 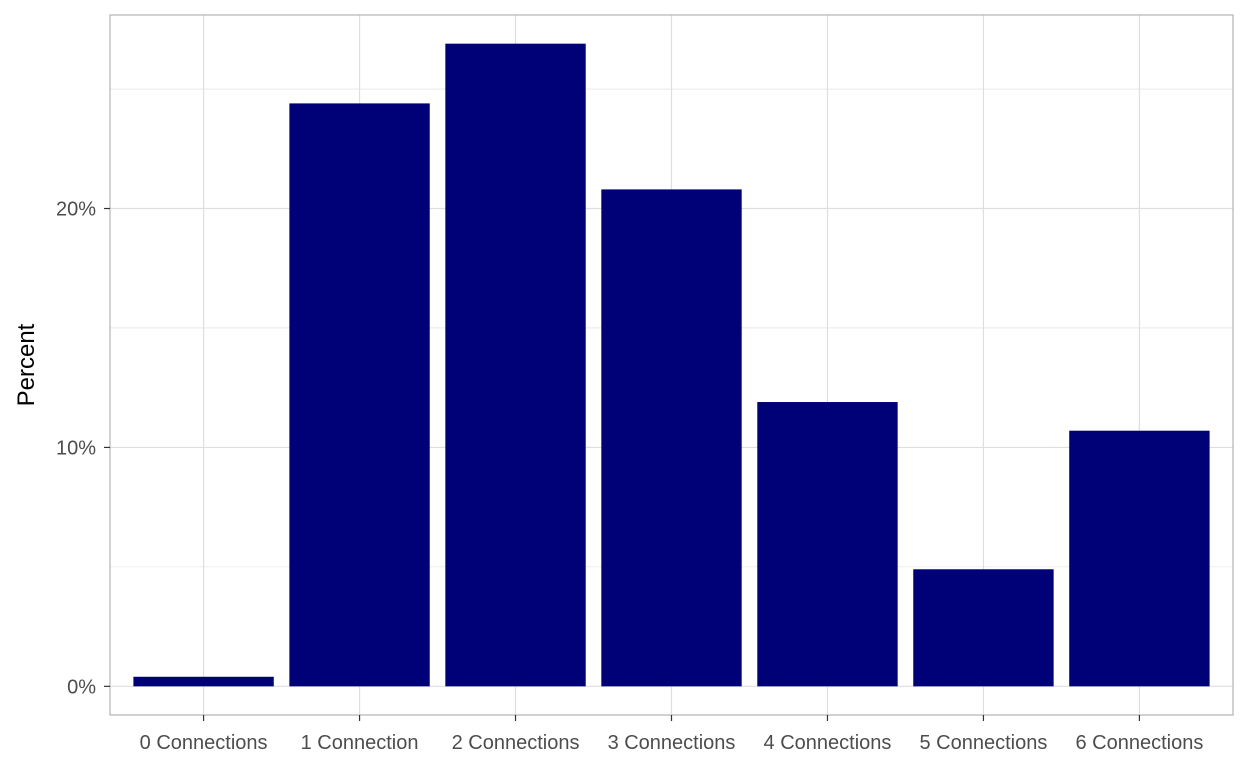 I want to click on x-tick-label: 5 Connections, so click(x=984, y=743).